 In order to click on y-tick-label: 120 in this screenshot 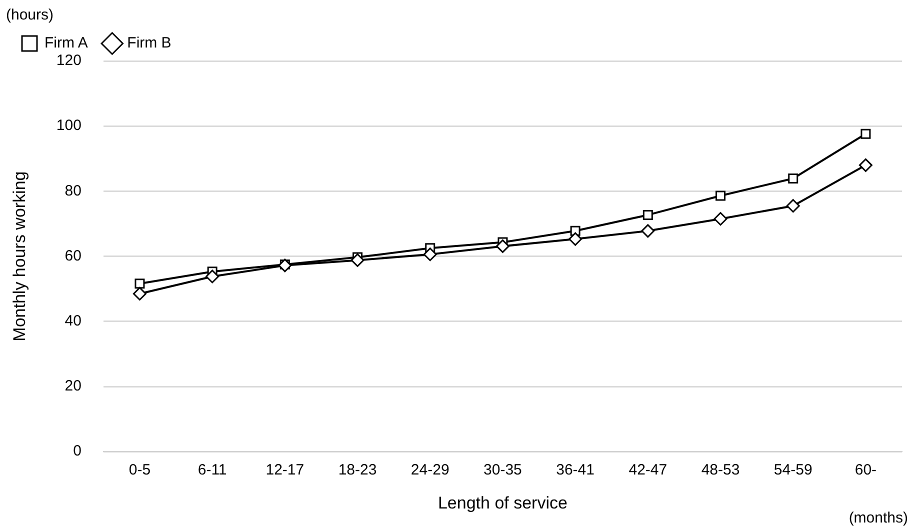, I will do `click(69, 61)`.